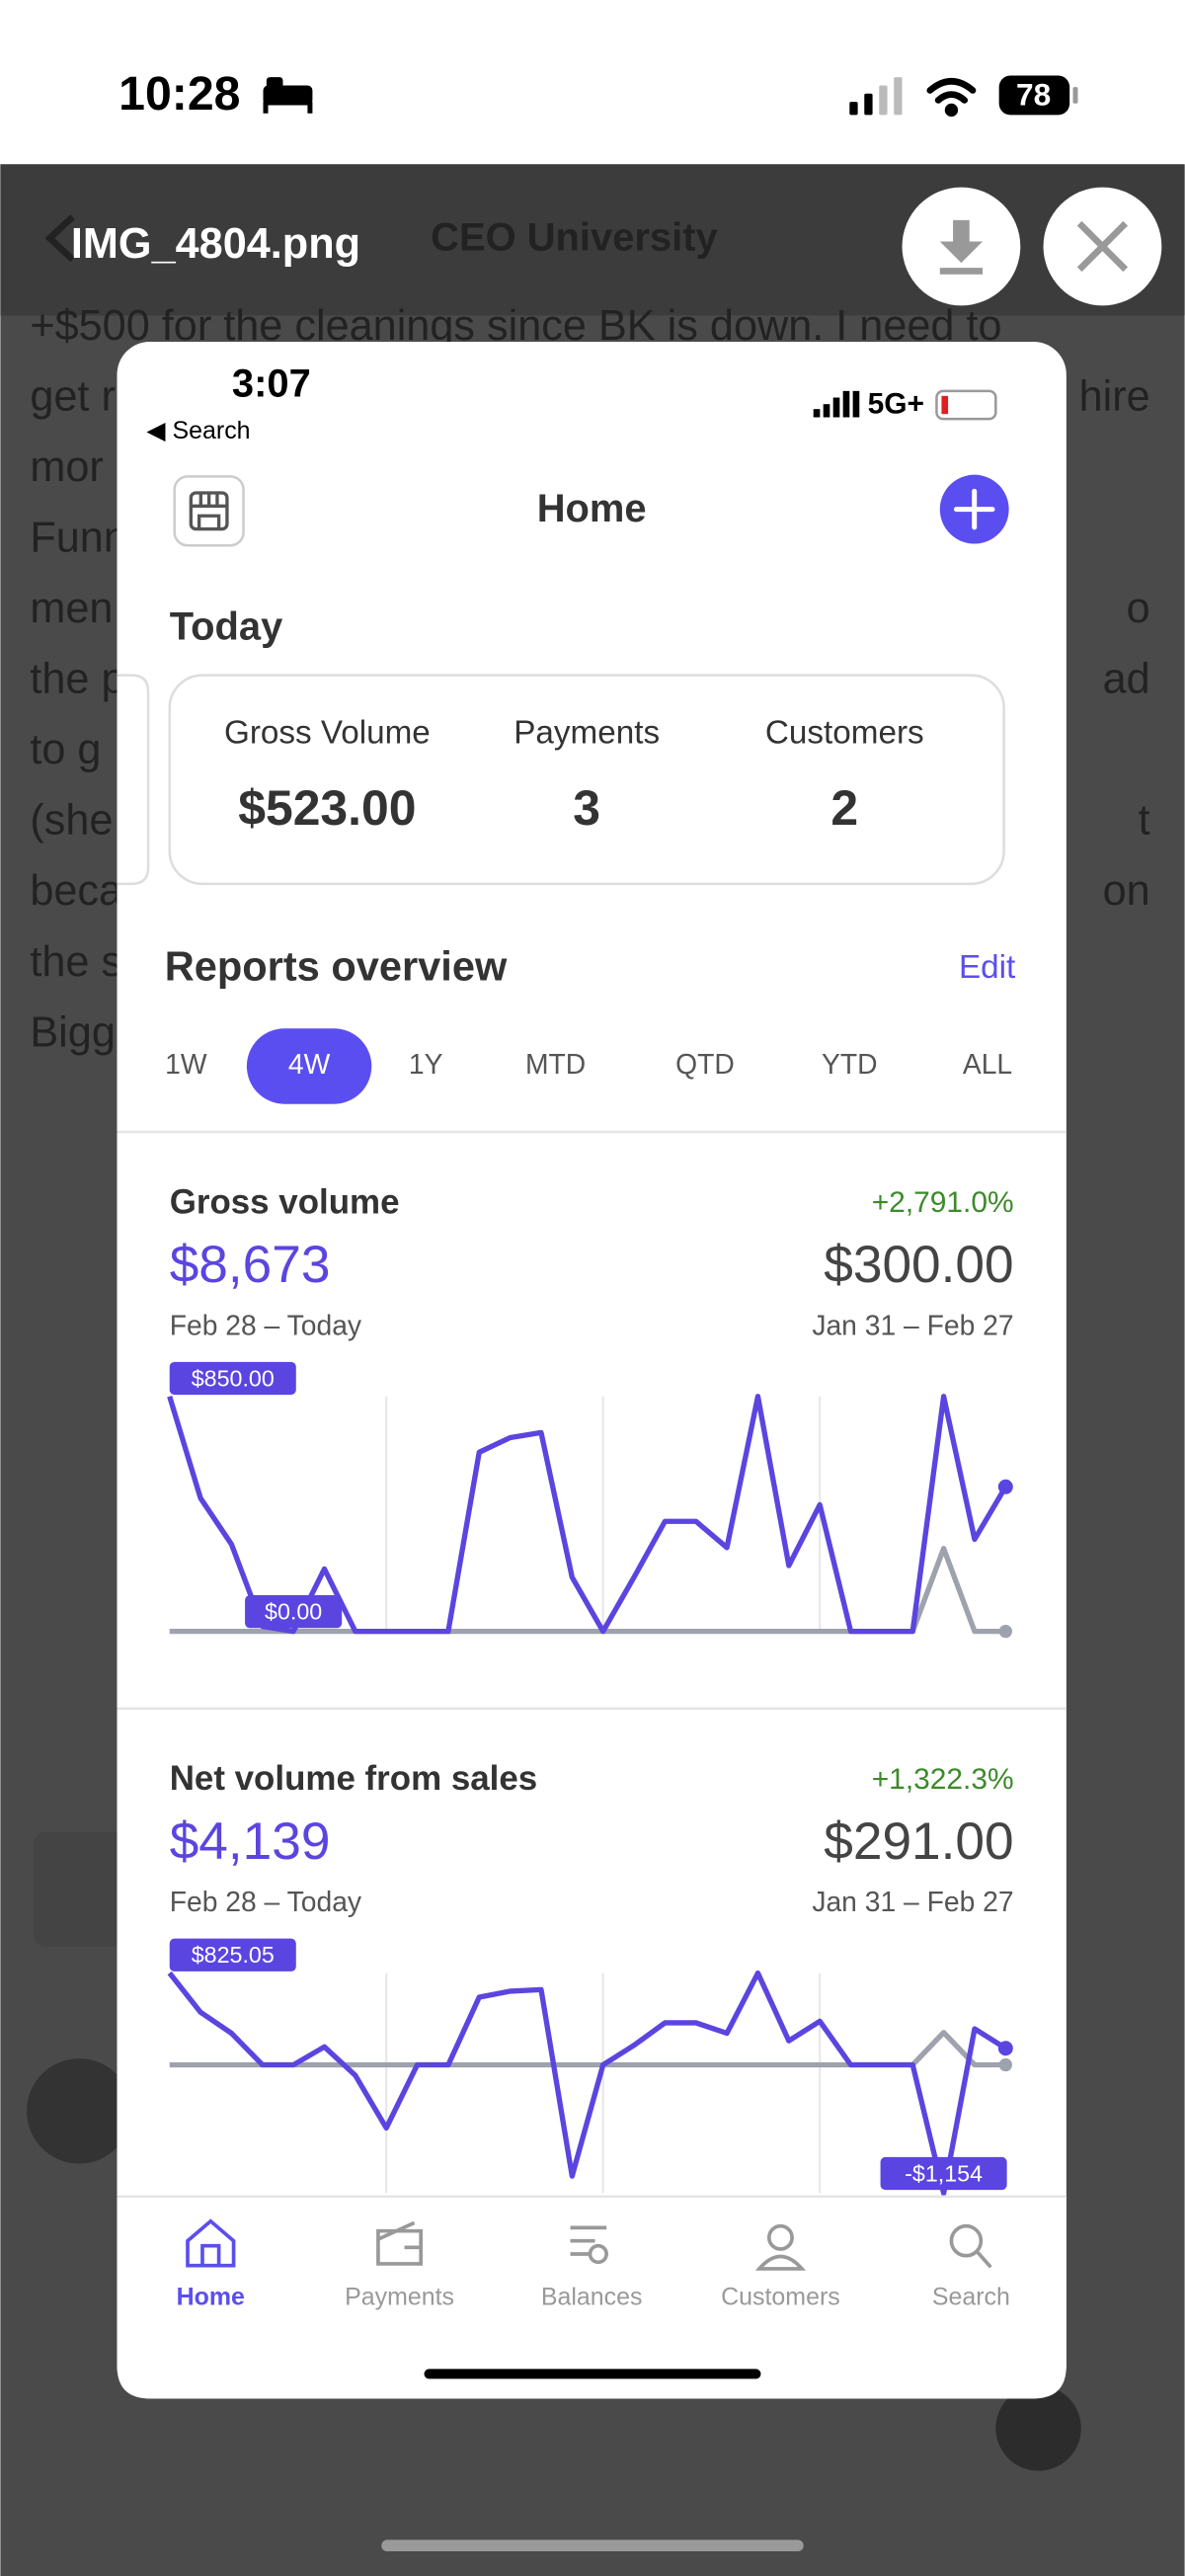 The width and height of the screenshot is (1185, 2576). Describe the element at coordinates (705, 1064) in the screenshot. I see `range-tab: QTD` at that location.